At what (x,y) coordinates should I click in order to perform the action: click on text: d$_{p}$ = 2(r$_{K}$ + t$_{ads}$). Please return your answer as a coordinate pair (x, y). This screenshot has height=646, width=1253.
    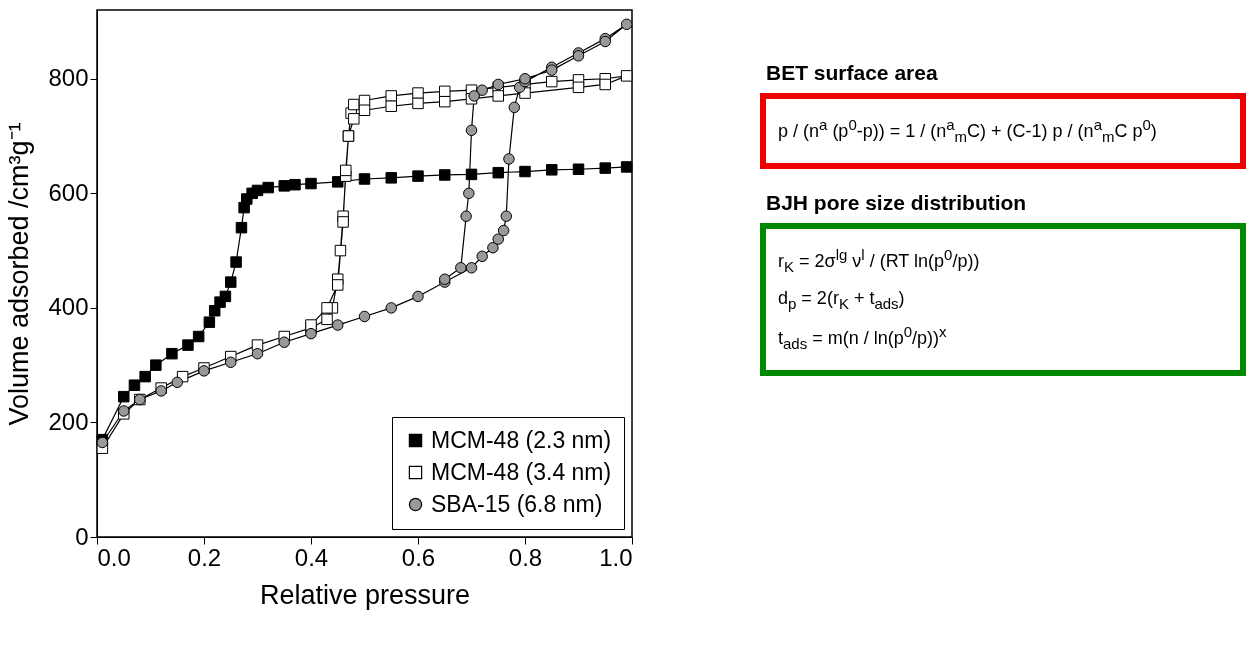
    Looking at the image, I should click on (842, 300).